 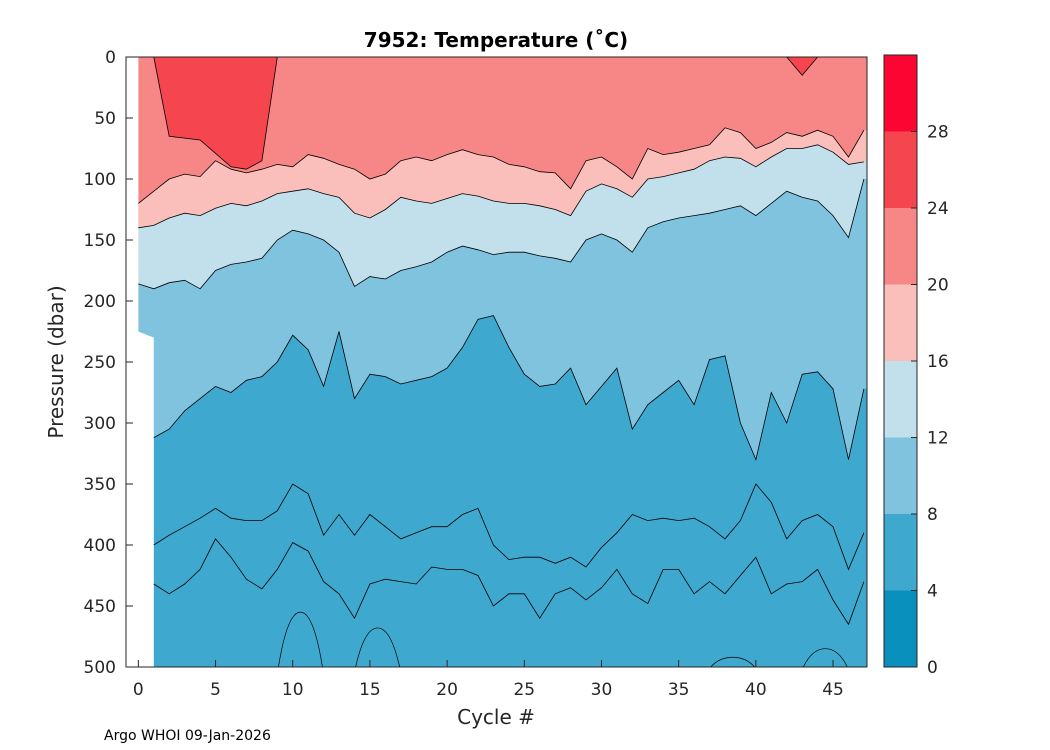 I want to click on x-tick-label: 10, so click(x=293, y=690).